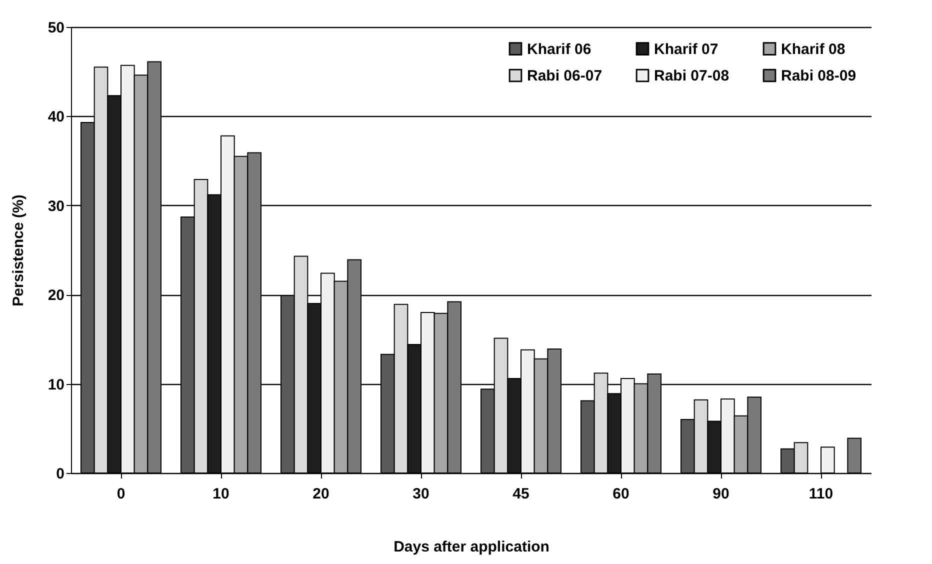 The width and height of the screenshot is (932, 564). I want to click on y-tick-label: 10, so click(56, 385).